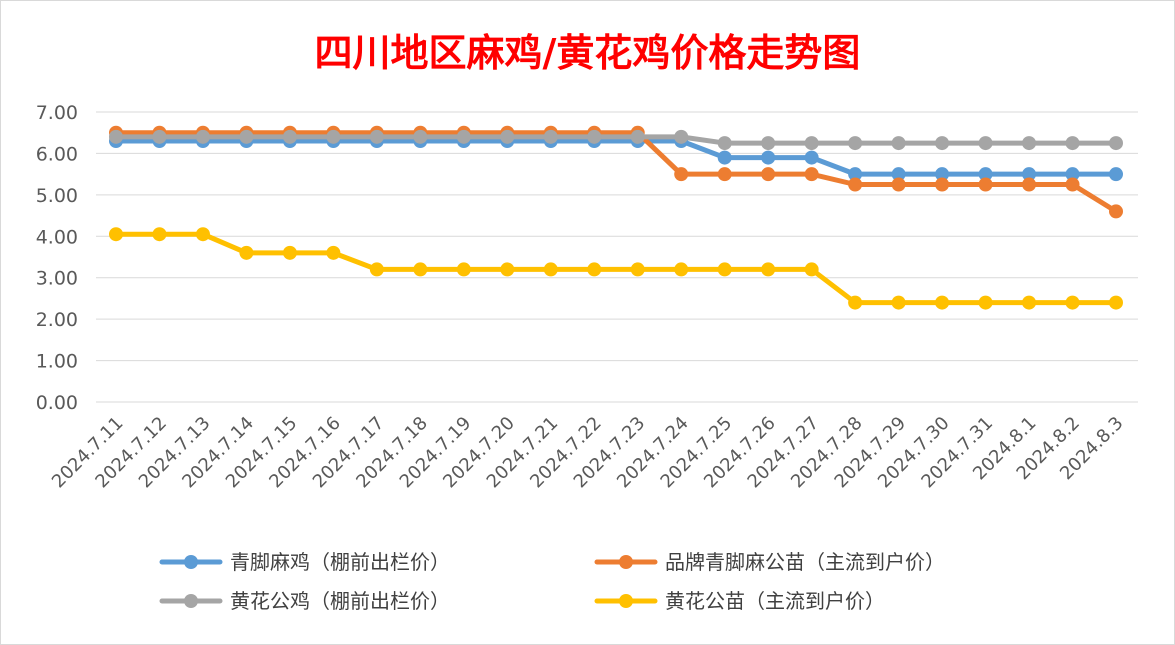 The image size is (1175, 645). I want to click on y-tick-label: 3.00, so click(57, 279).